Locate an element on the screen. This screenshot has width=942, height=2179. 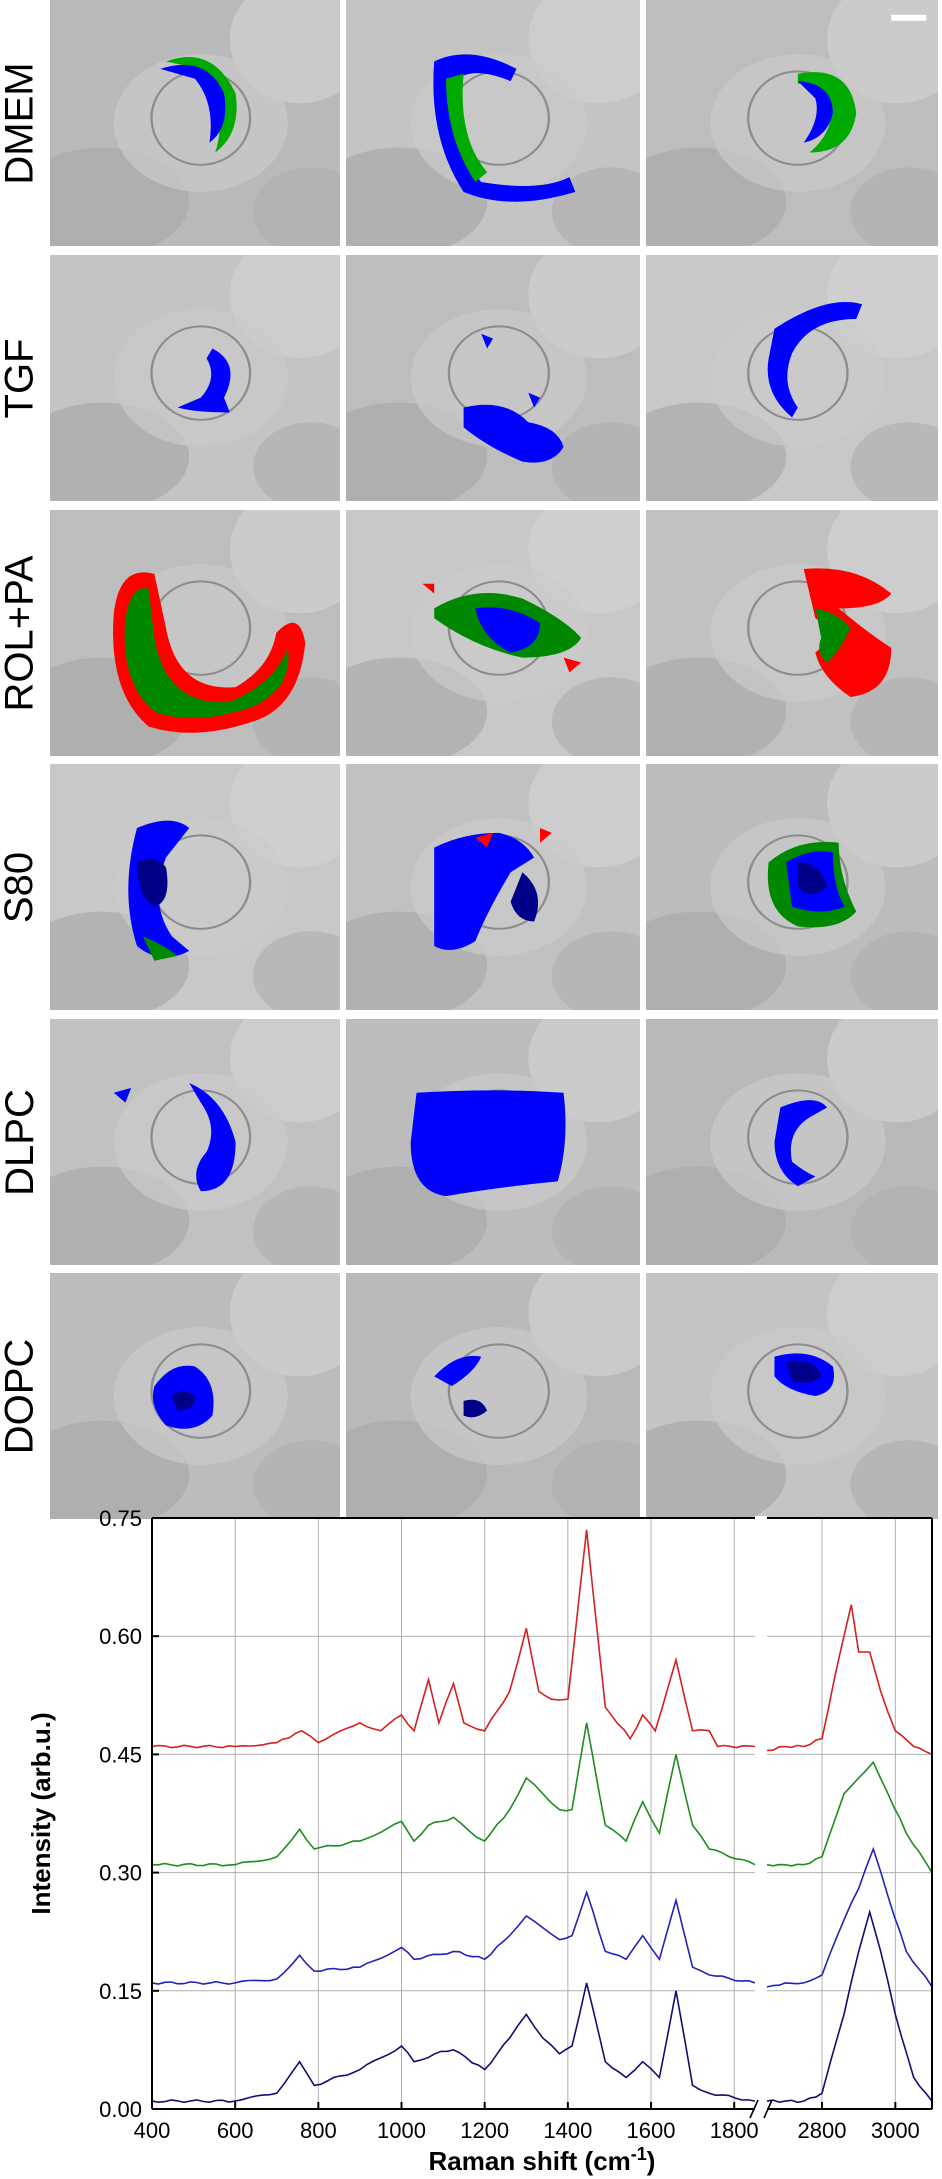
row-label-text: ROL+PA is located at coordinates (21, 633).